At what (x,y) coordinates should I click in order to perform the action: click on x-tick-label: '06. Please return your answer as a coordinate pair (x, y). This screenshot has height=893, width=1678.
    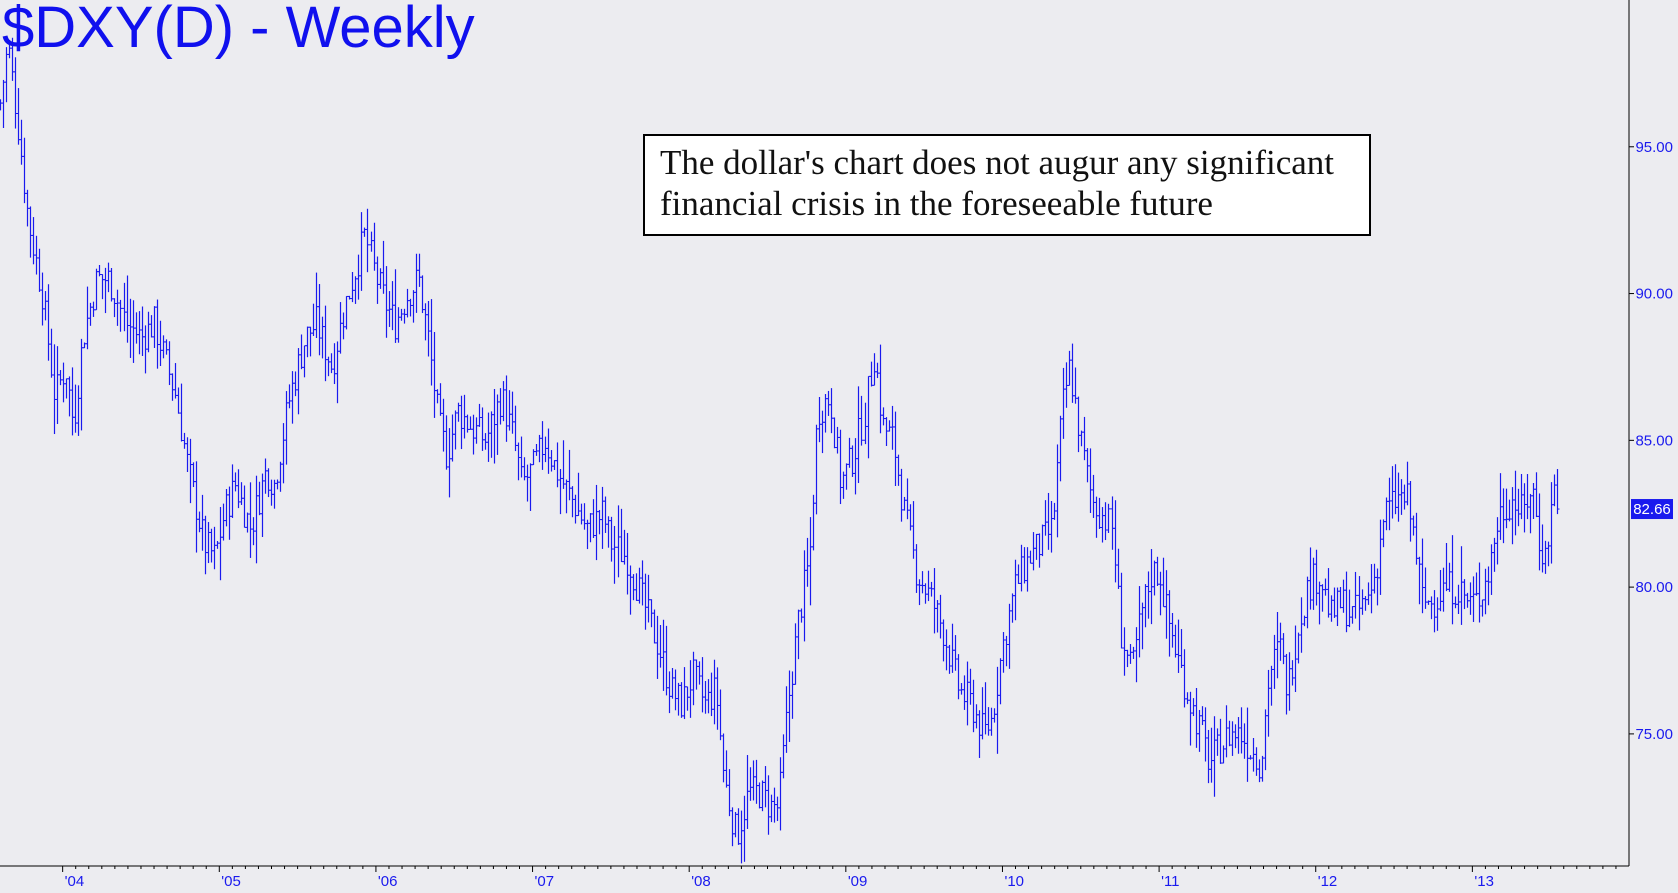
    Looking at the image, I should click on (388, 881).